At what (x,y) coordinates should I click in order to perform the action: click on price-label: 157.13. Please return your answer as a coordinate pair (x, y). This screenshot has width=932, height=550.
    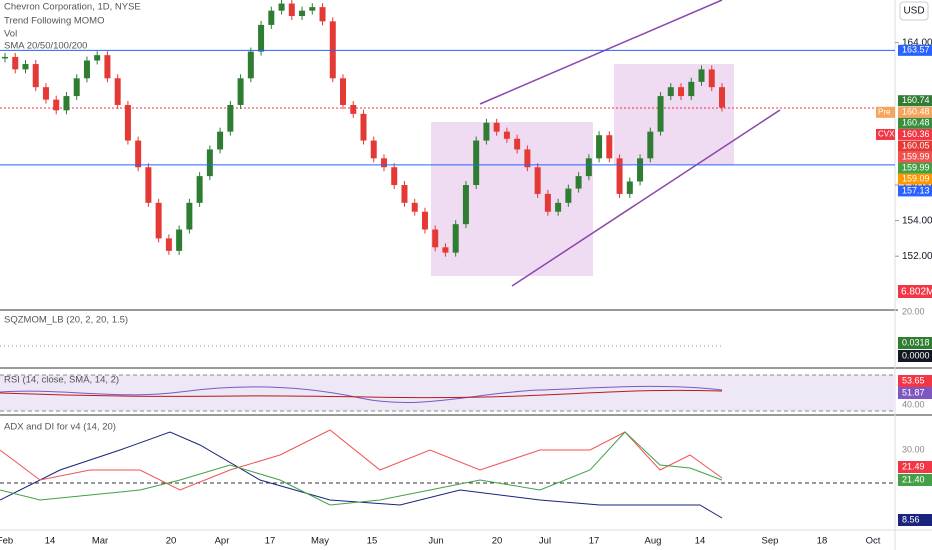
    Looking at the image, I should click on (916, 190).